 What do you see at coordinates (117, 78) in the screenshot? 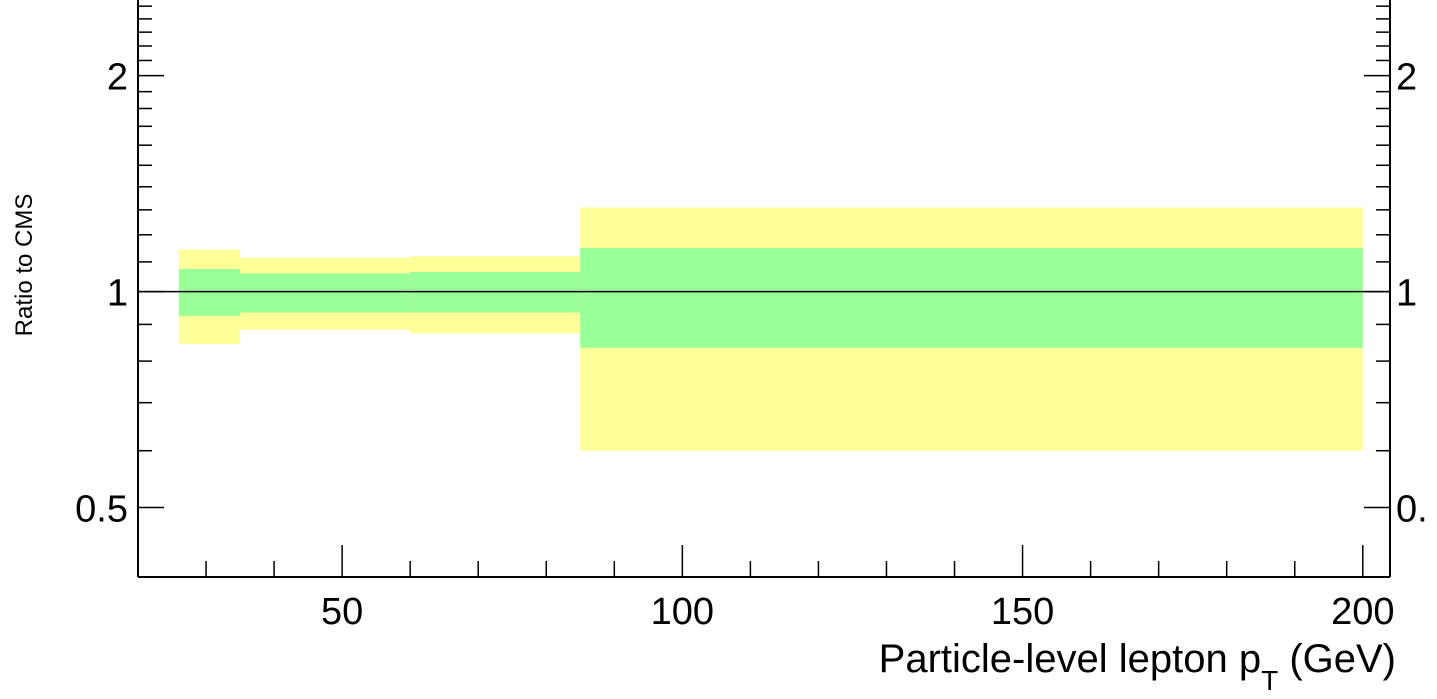
I see `y-tick-label-left: 2` at bounding box center [117, 78].